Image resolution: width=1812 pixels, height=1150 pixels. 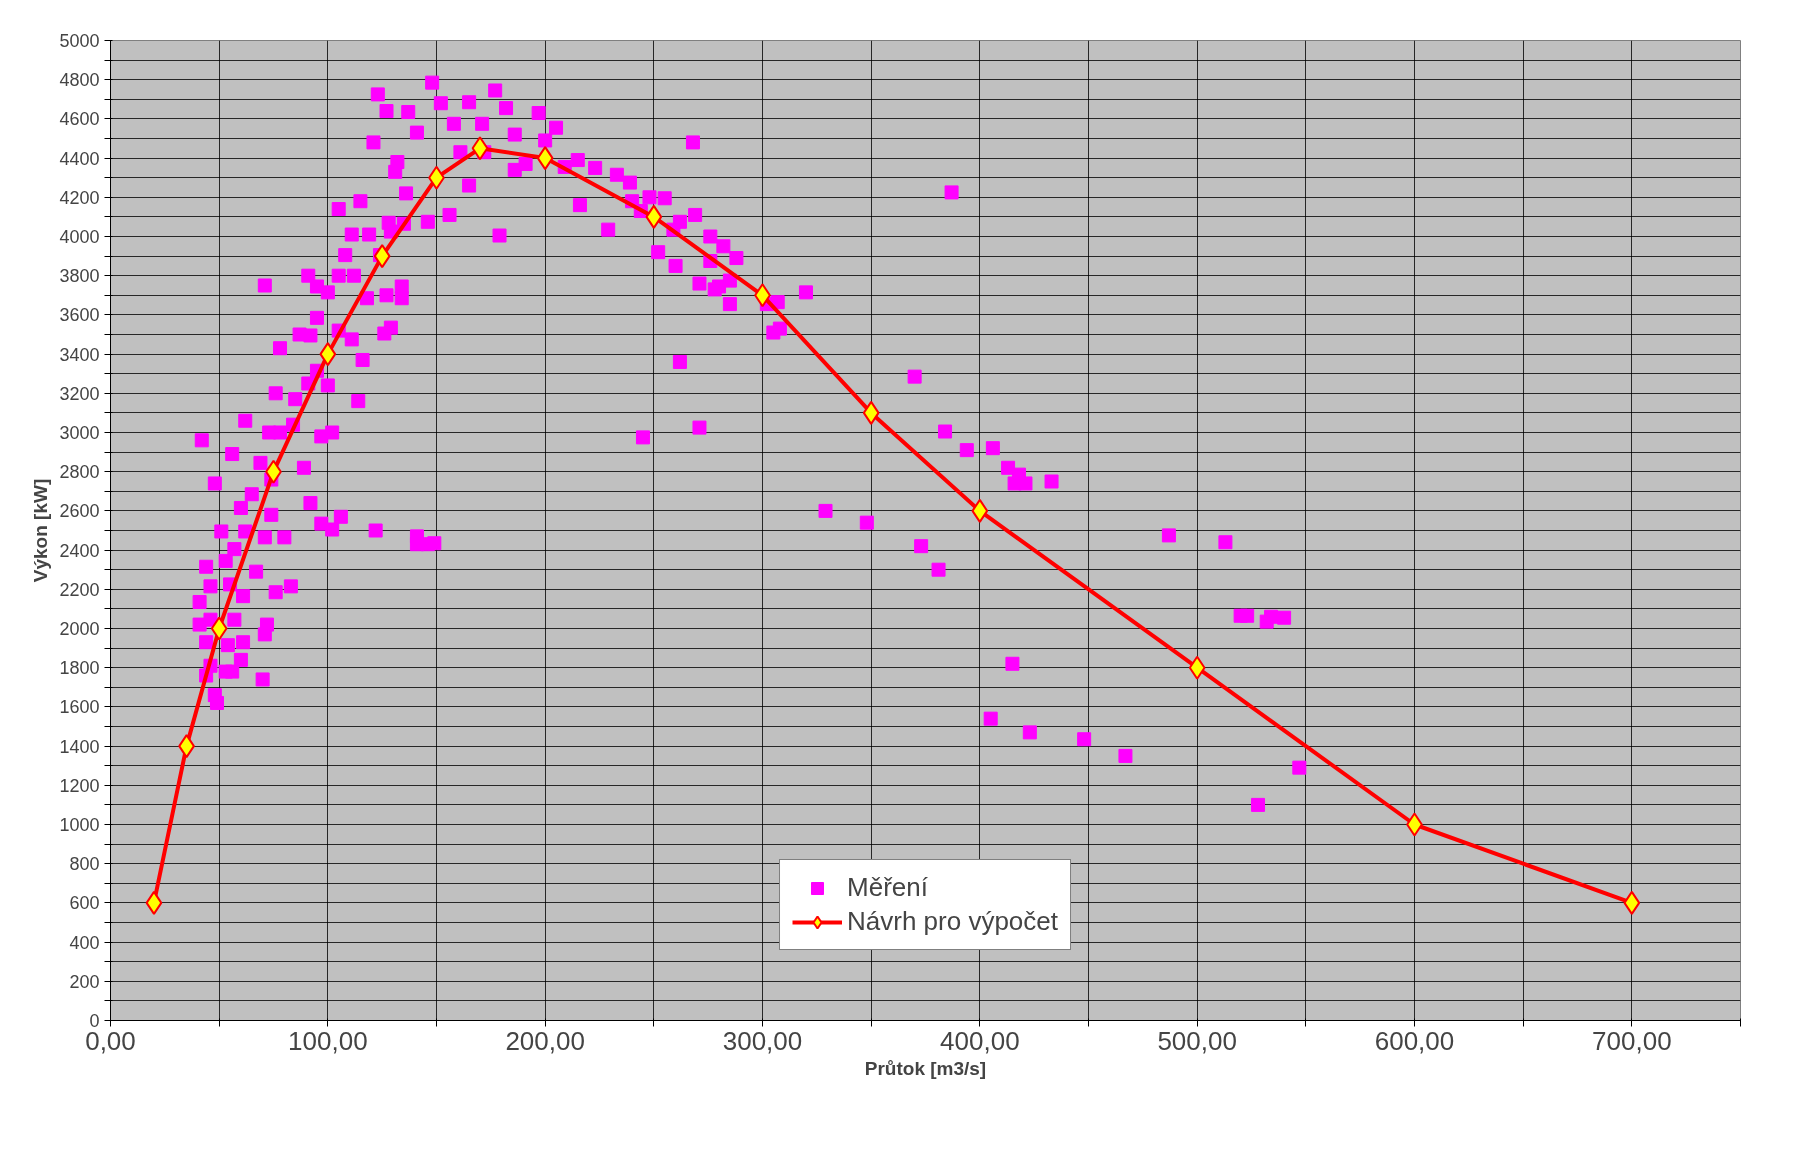 What do you see at coordinates (84, 864) in the screenshot?
I see `y-tick-label: 800` at bounding box center [84, 864].